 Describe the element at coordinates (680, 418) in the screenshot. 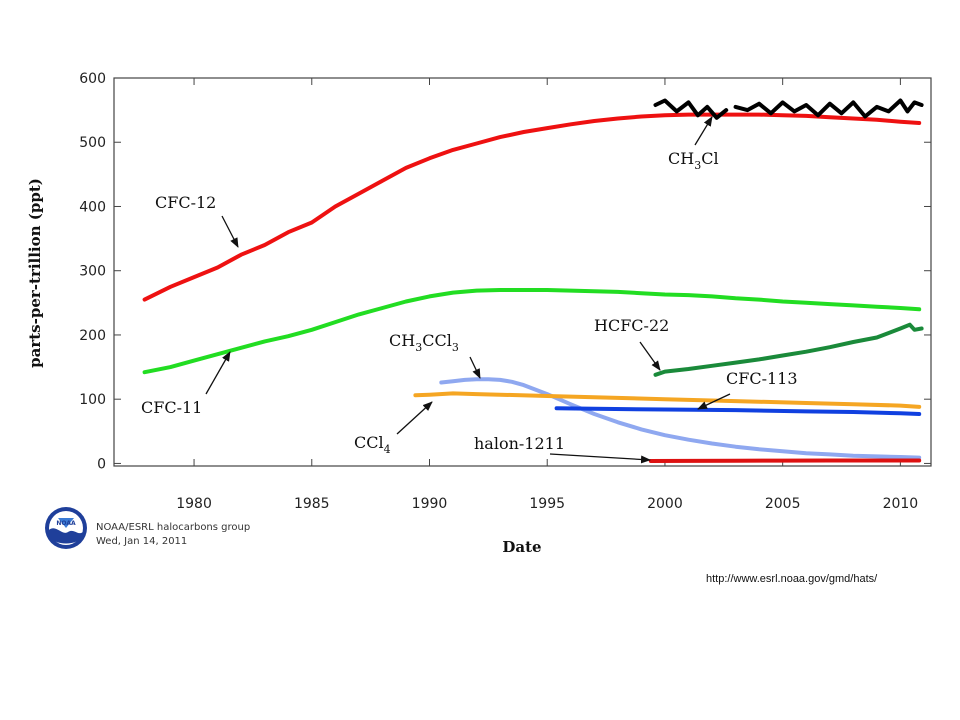

I see `series-ch3ccl3-line` at that location.